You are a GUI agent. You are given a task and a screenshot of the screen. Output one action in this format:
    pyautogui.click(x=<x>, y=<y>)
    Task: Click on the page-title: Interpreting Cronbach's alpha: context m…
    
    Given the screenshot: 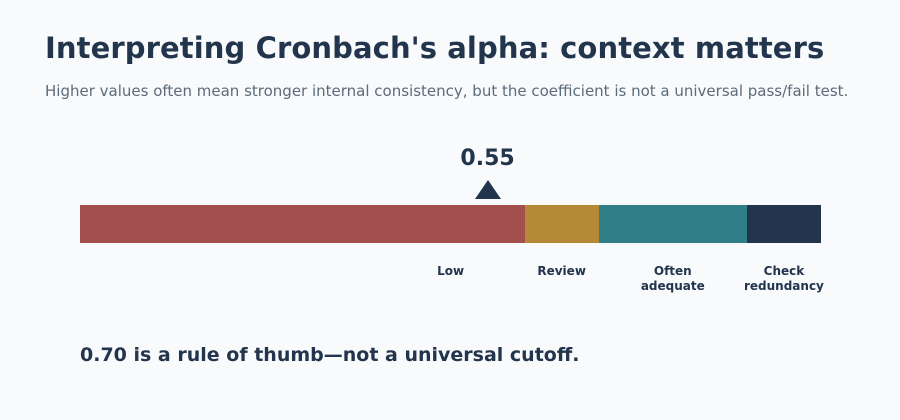 What is the action you would take?
    pyautogui.click(x=435, y=48)
    